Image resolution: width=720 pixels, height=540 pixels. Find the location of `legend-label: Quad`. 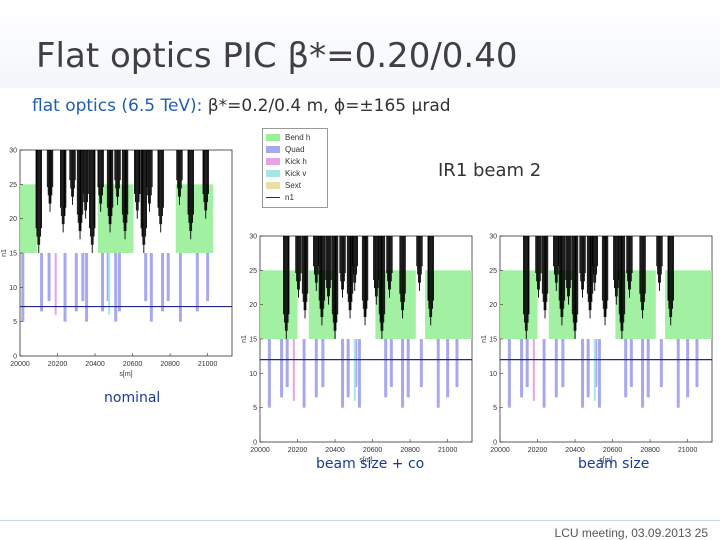

legend-label: Quad is located at coordinates (295, 149).